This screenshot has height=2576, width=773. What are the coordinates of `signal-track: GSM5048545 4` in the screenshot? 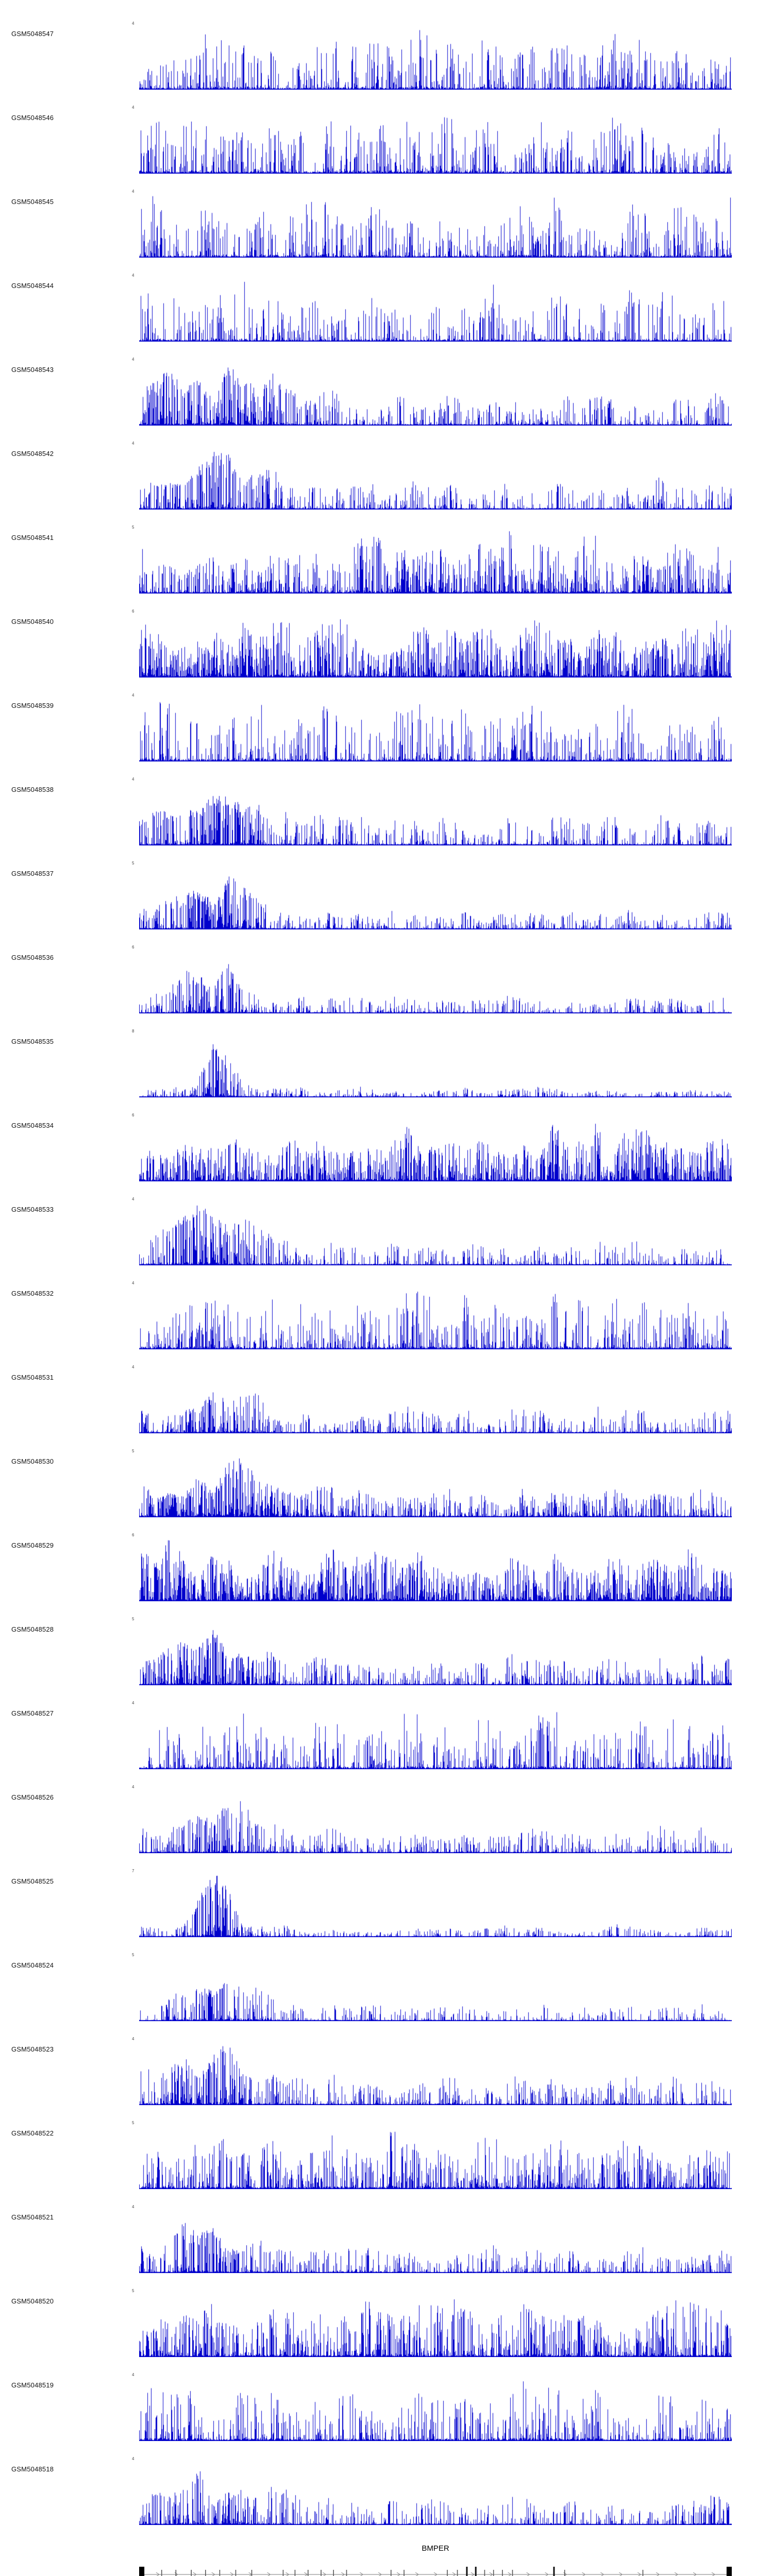 It's located at (386, 224).